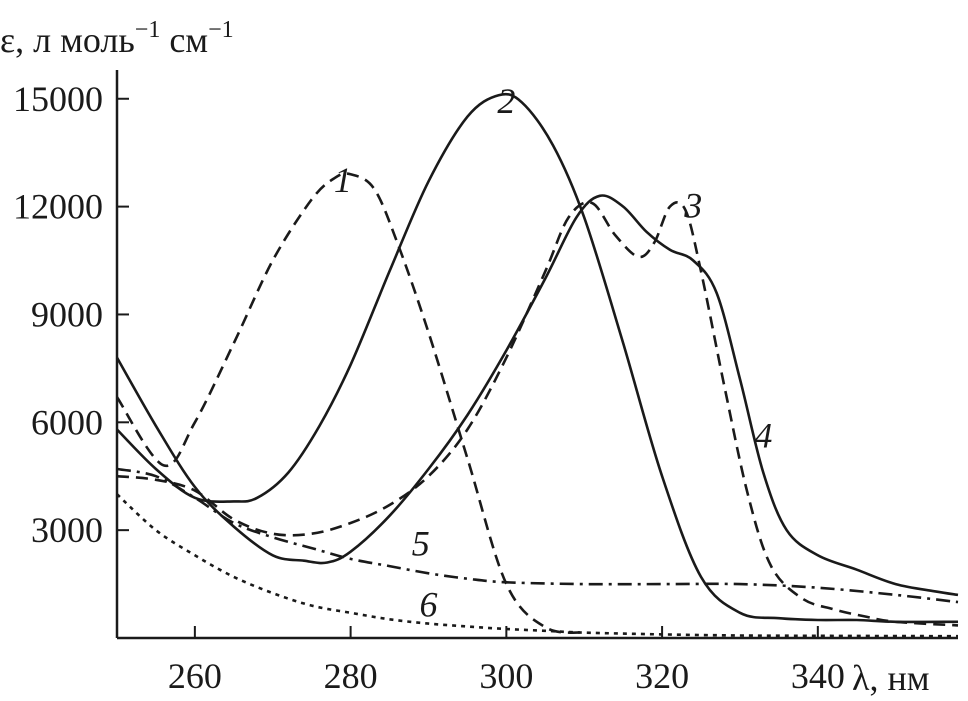  Describe the element at coordinates (421, 543) in the screenshot. I see `curve-label-5: 5` at that location.